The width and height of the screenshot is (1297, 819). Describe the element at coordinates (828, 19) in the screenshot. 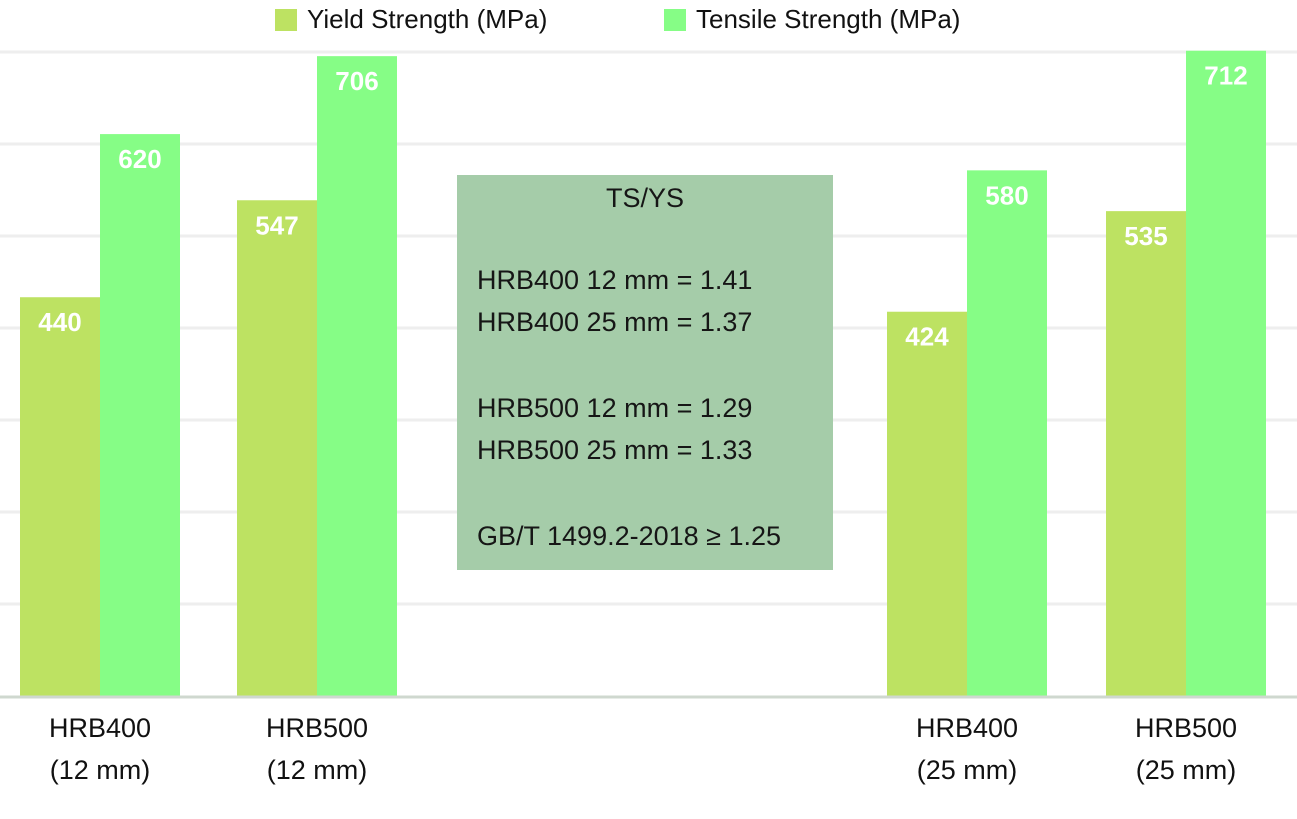

I see `legend-label-tensile: Tensile Strength (MPa)` at that location.